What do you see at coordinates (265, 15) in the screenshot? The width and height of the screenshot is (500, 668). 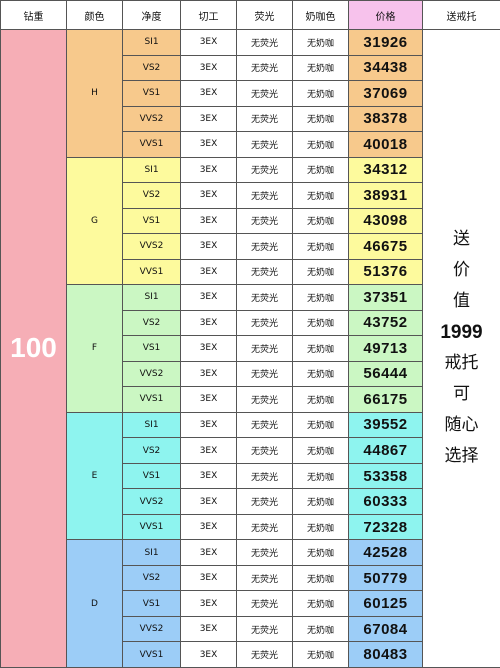 I see `header-fluorescence: 荧光` at bounding box center [265, 15].